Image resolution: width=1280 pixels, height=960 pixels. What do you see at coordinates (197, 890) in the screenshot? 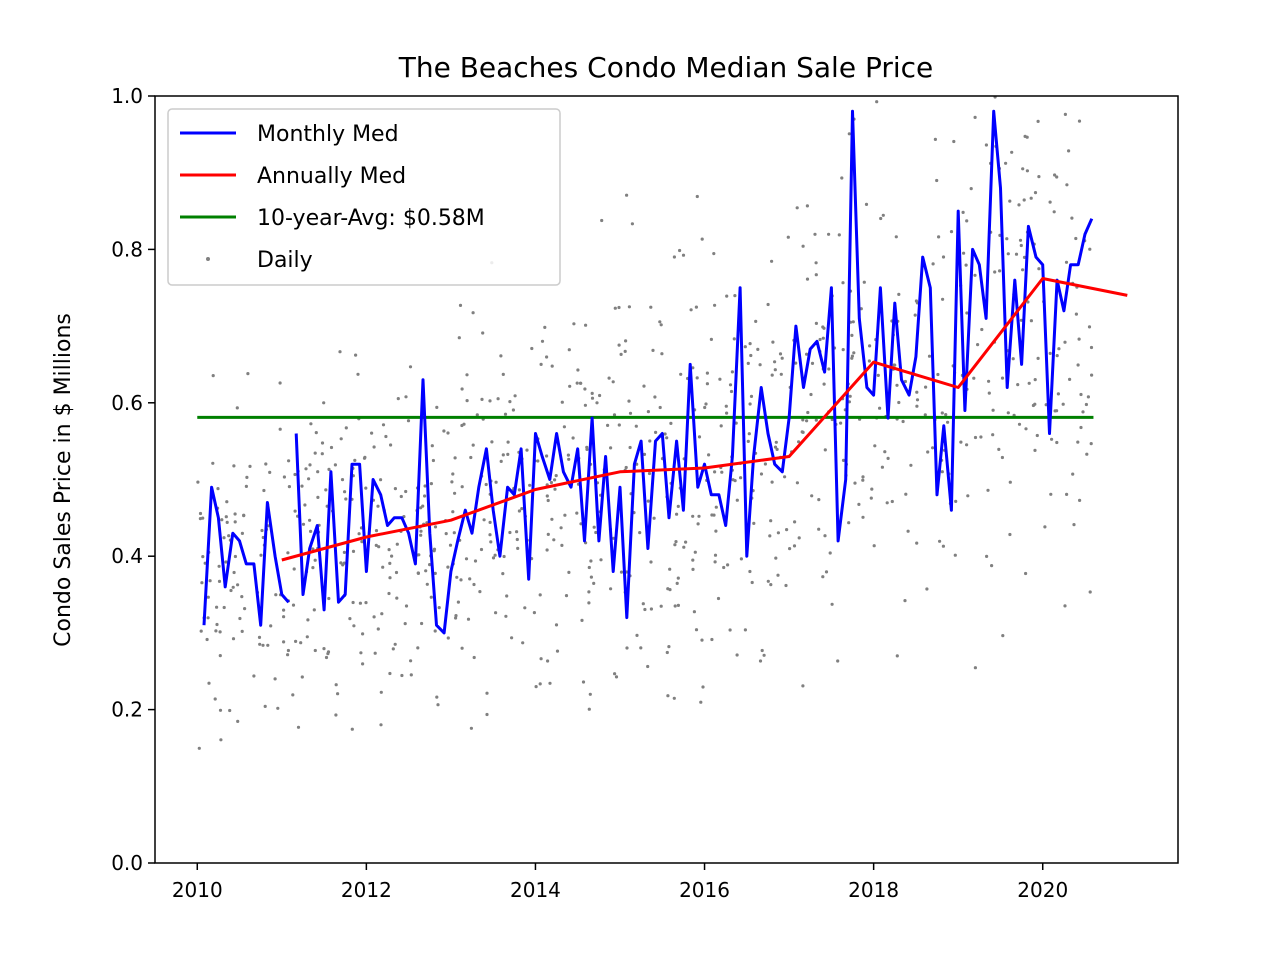
I see `x-tick-label: 2010` at bounding box center [197, 890].